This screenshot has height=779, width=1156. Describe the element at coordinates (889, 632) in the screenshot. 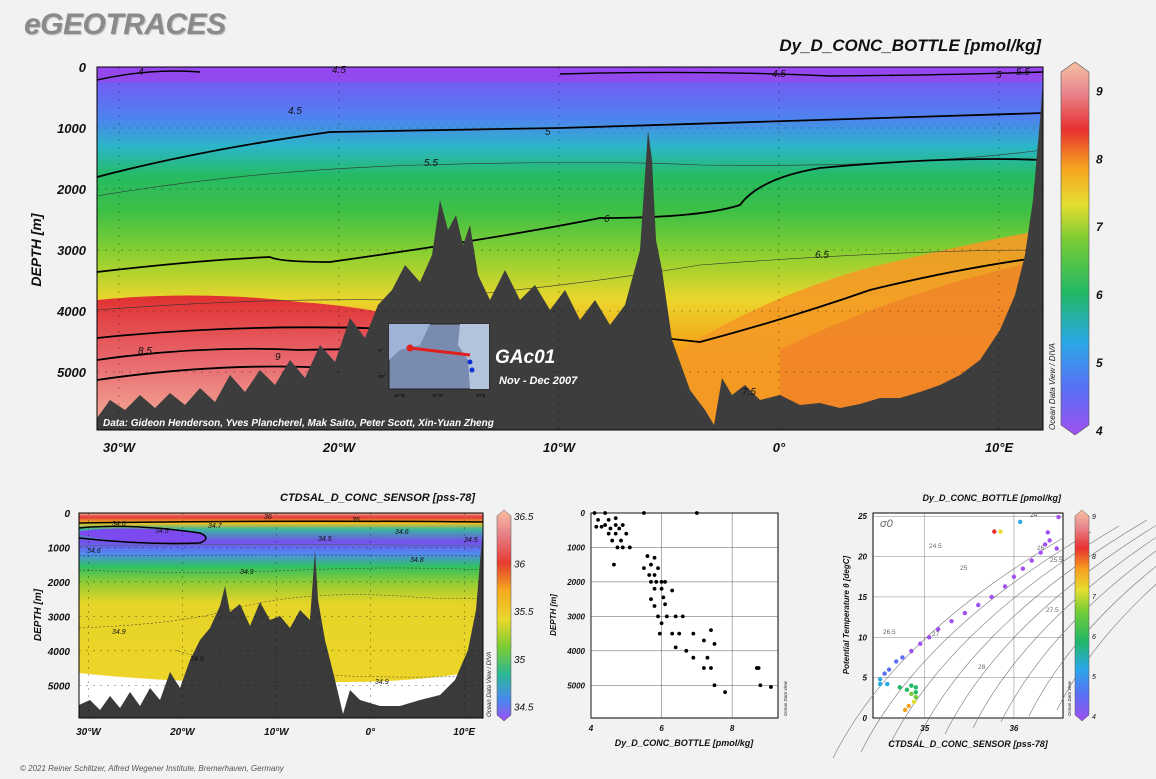

I see `ts-isopycnal-label: 26.5` at that location.